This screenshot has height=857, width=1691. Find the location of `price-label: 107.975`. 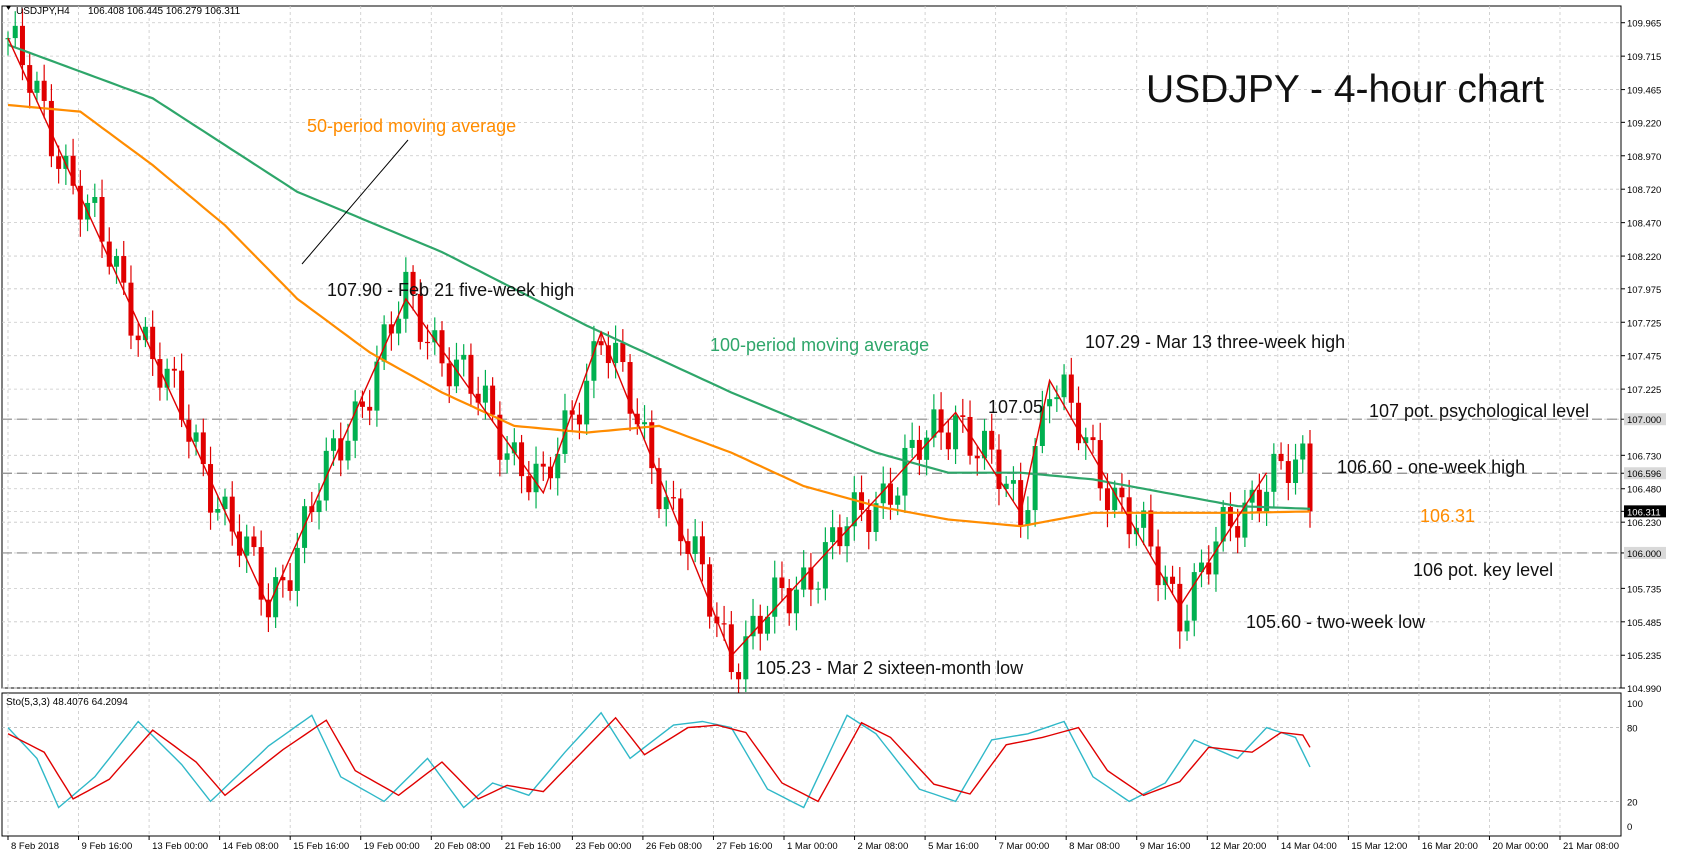

price-label: 107.975 is located at coordinates (1644, 290).